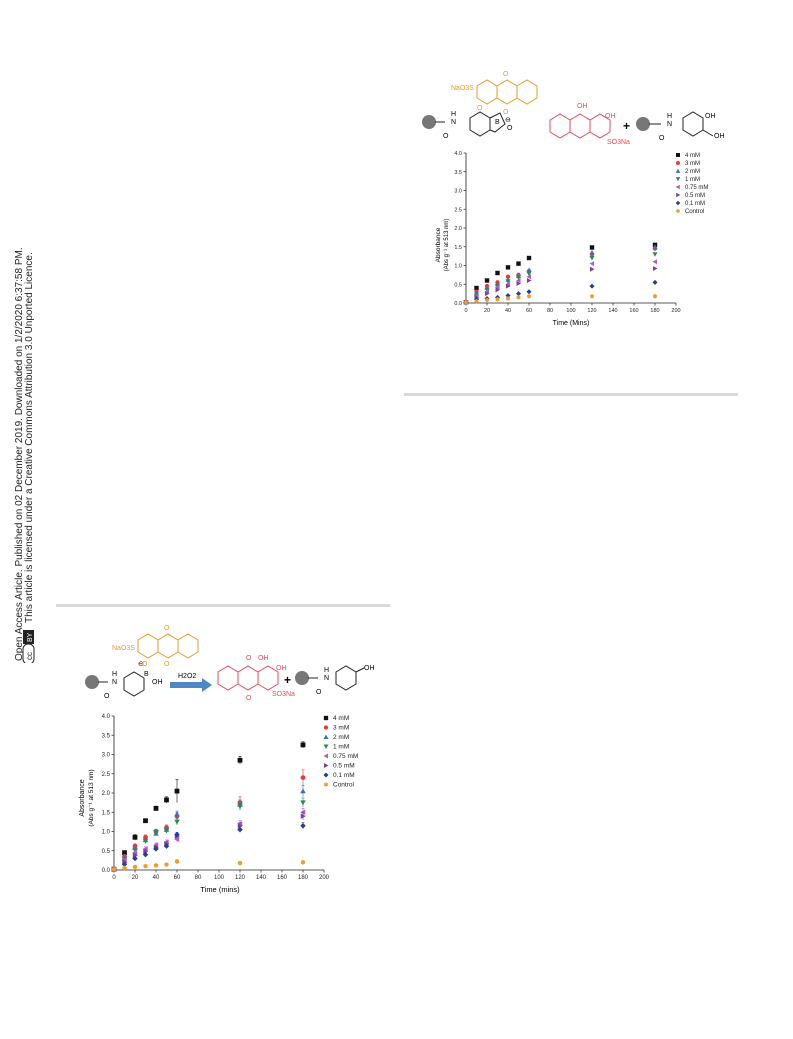 This screenshot has width=793, height=1039. Describe the element at coordinates (91, 797) in the screenshot. I see `y-axis-label-2: (Abs g⁻¹ at 513 nm)` at that location.